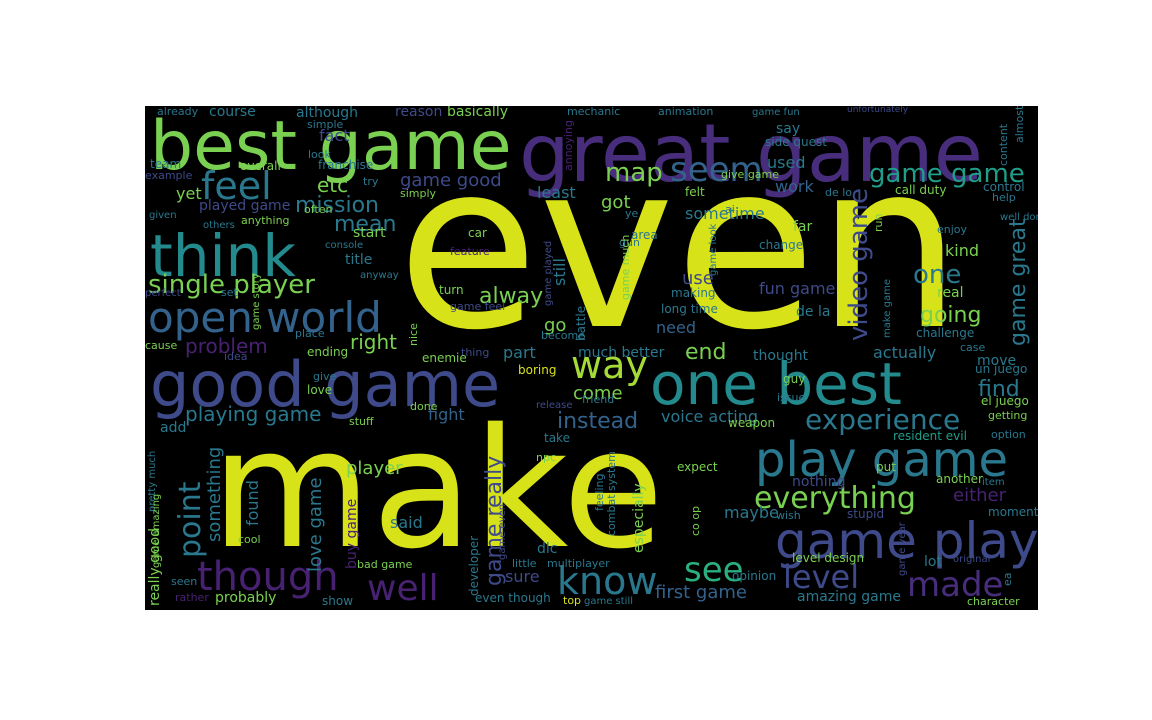  What do you see at coordinates (818, 482) in the screenshot?
I see `word-nothing: nothing` at bounding box center [818, 482].